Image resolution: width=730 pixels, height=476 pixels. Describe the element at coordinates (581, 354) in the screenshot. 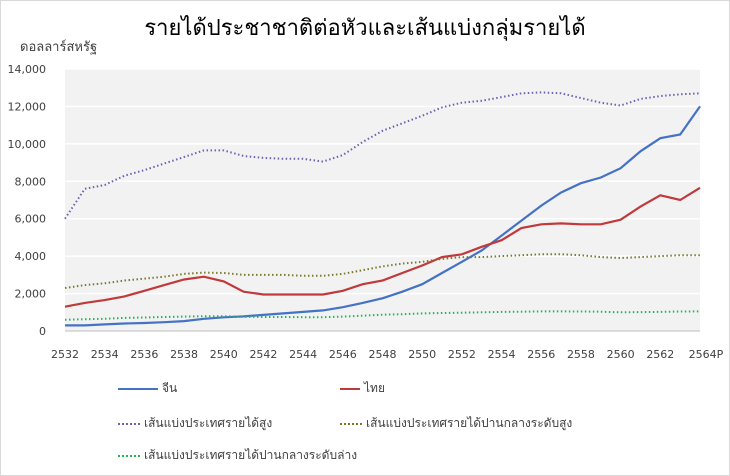

I see `x-tick-label: 2558` at that location.